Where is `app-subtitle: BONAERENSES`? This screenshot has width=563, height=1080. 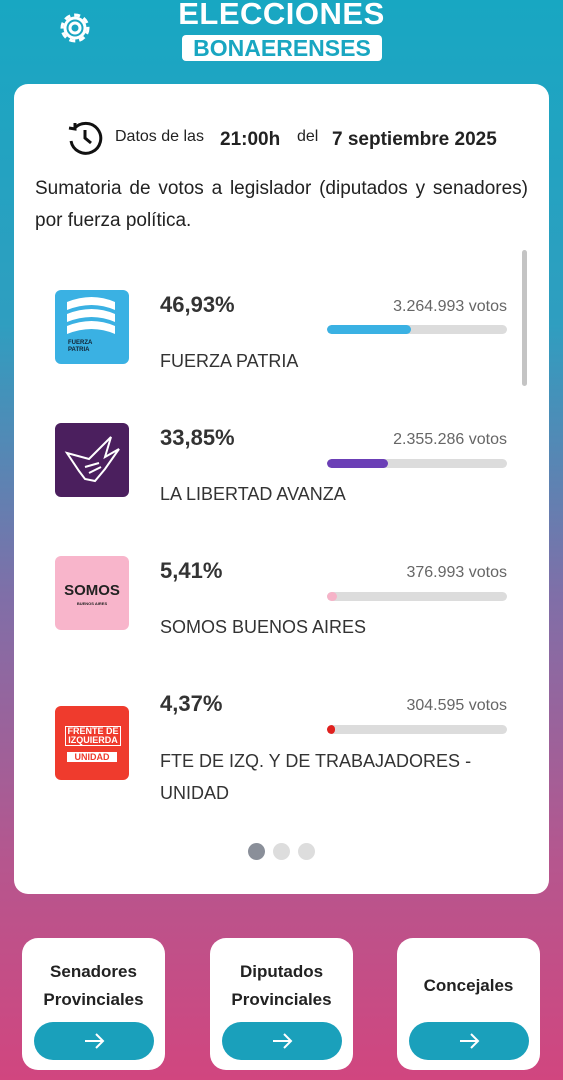
app-subtitle: BONAERENSES is located at coordinates (282, 48).